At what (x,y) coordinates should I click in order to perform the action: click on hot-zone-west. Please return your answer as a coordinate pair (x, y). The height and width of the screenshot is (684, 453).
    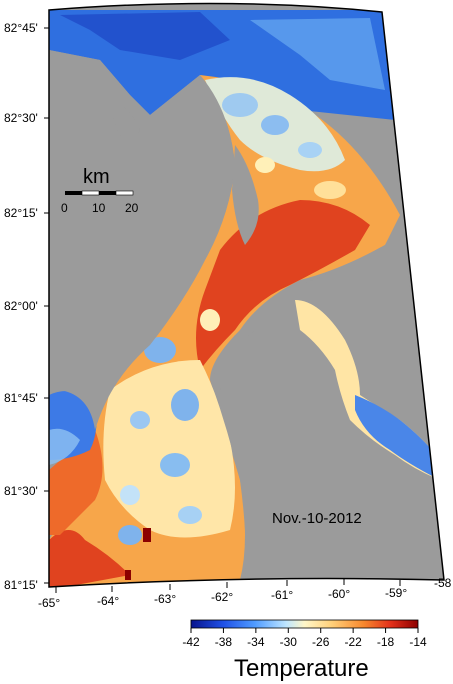
    Looking at the image, I should click on (76, 482).